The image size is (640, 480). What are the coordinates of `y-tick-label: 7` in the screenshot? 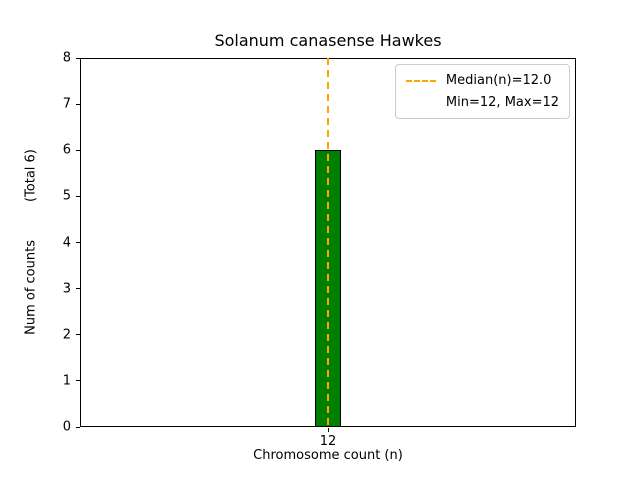 It's located at (66, 104).